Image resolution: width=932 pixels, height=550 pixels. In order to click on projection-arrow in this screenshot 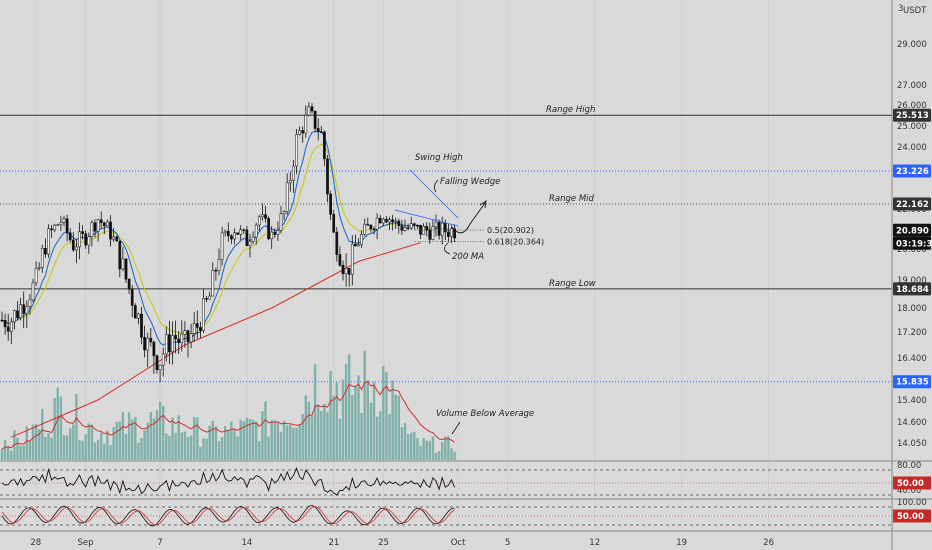, I will do `click(468, 218)`.